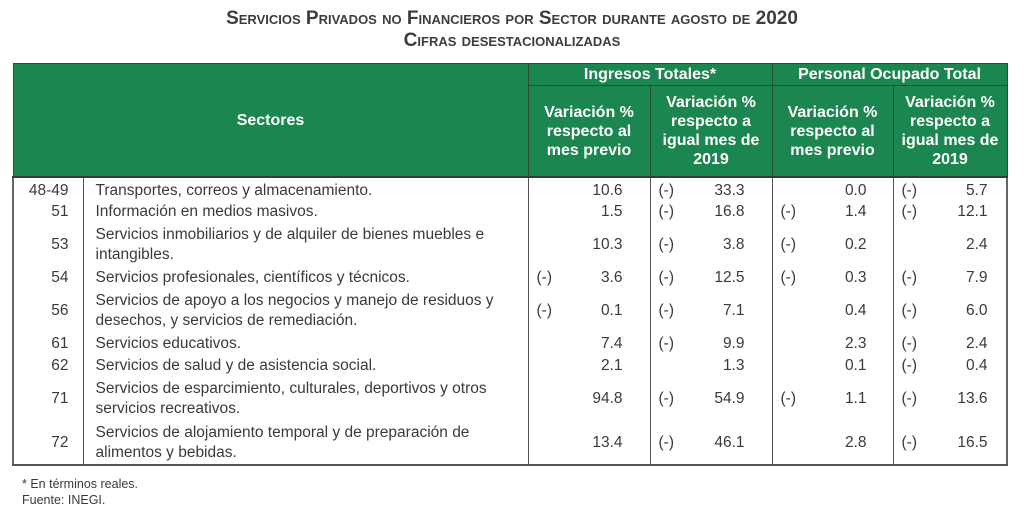 The height and width of the screenshot is (517, 1024). Describe the element at coordinates (832, 399) in the screenshot. I see `value-pers-mes: (-) 1.1` at that location.